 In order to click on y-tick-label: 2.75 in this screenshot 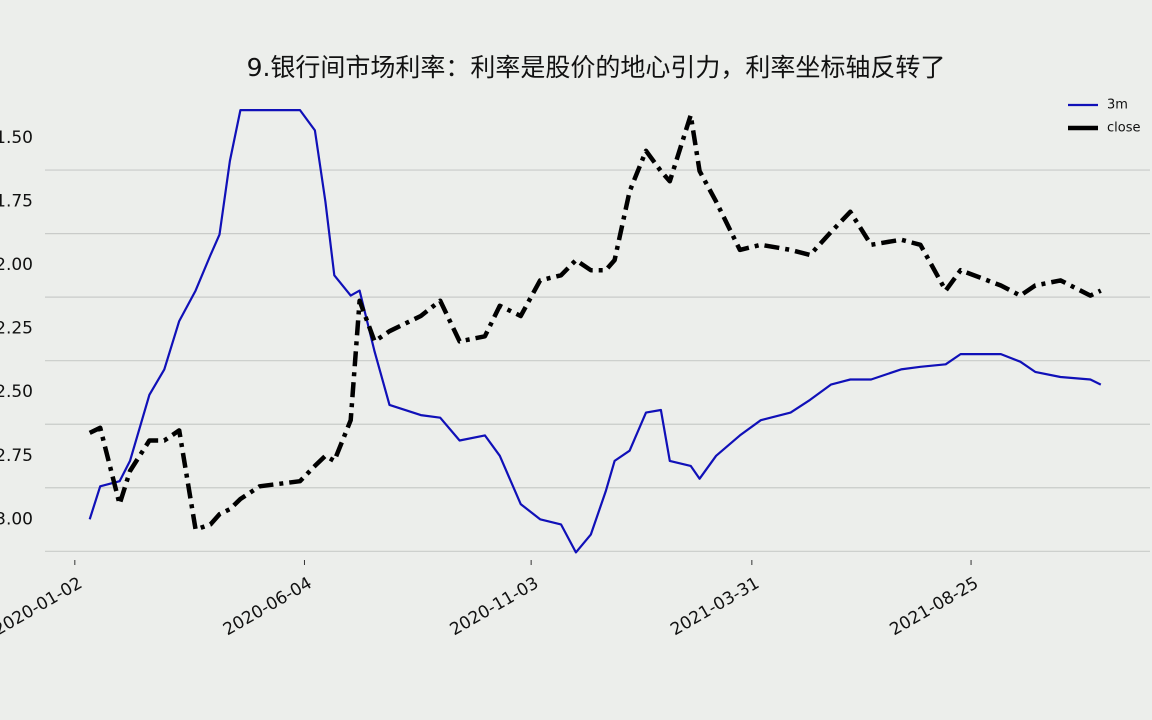, I will do `click(16, 456)`.